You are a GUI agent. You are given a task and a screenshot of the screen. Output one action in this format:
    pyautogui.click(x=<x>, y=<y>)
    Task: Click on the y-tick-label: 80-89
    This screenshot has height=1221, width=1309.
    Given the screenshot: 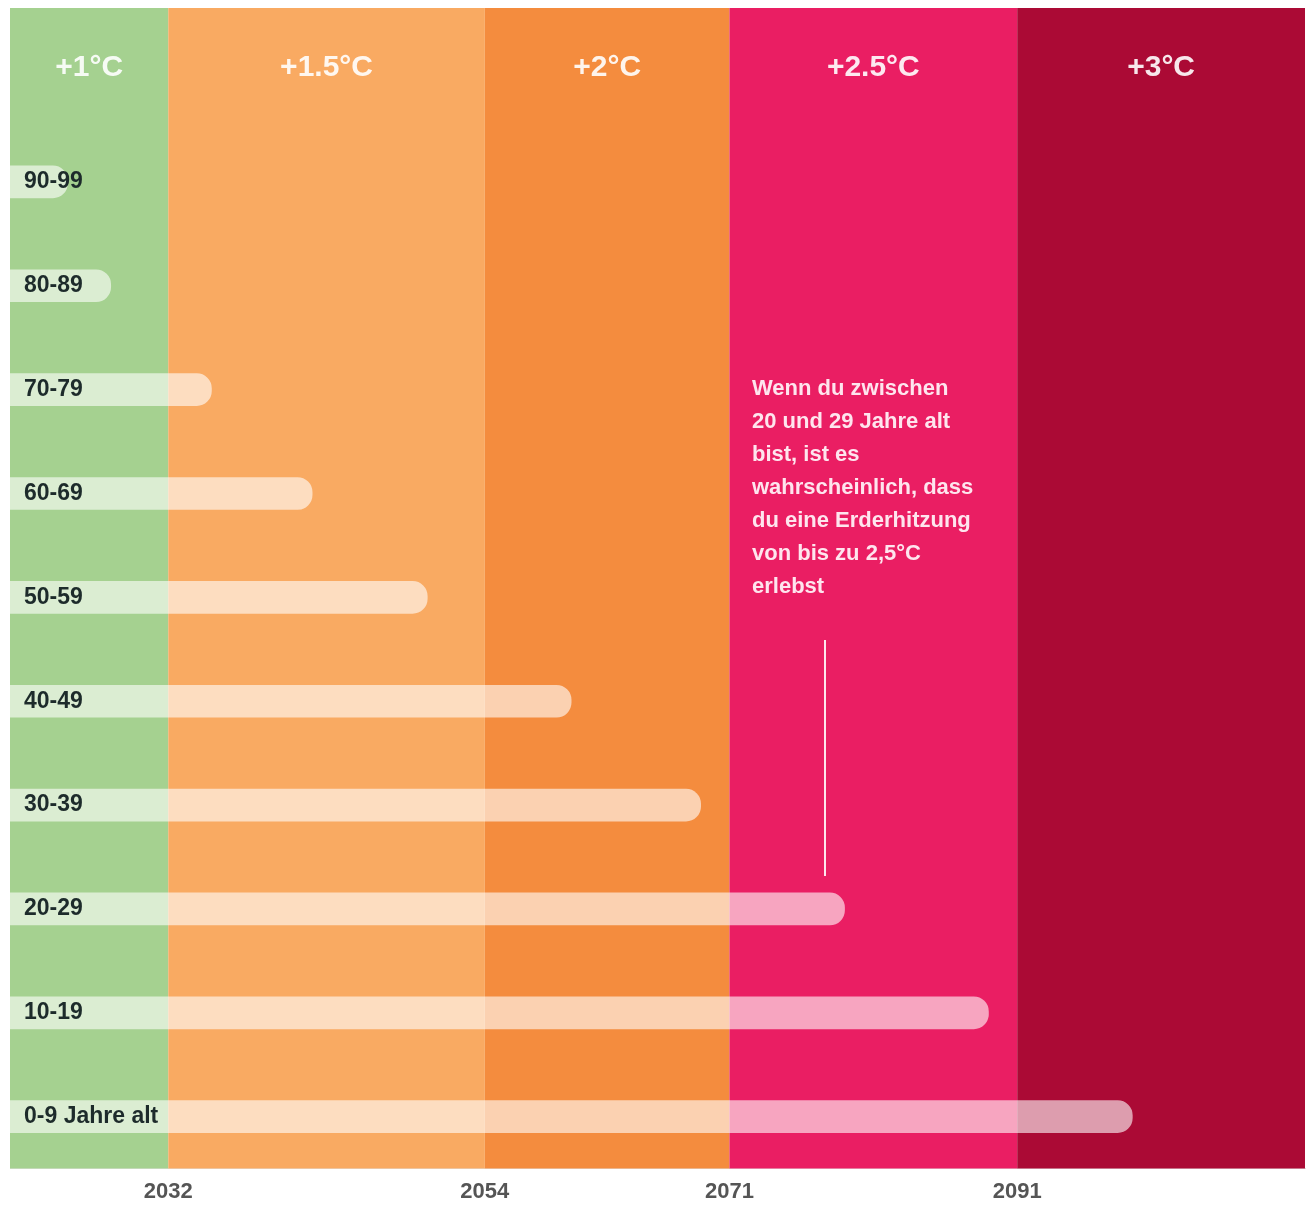 What is the action you would take?
    pyautogui.click(x=53, y=284)
    